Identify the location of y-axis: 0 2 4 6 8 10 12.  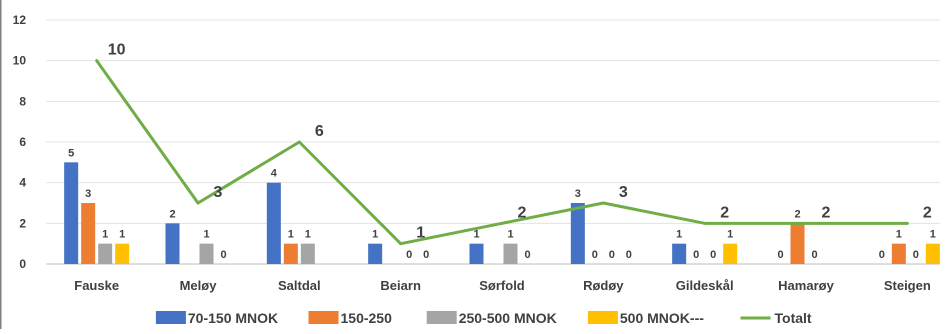
(20, 142).